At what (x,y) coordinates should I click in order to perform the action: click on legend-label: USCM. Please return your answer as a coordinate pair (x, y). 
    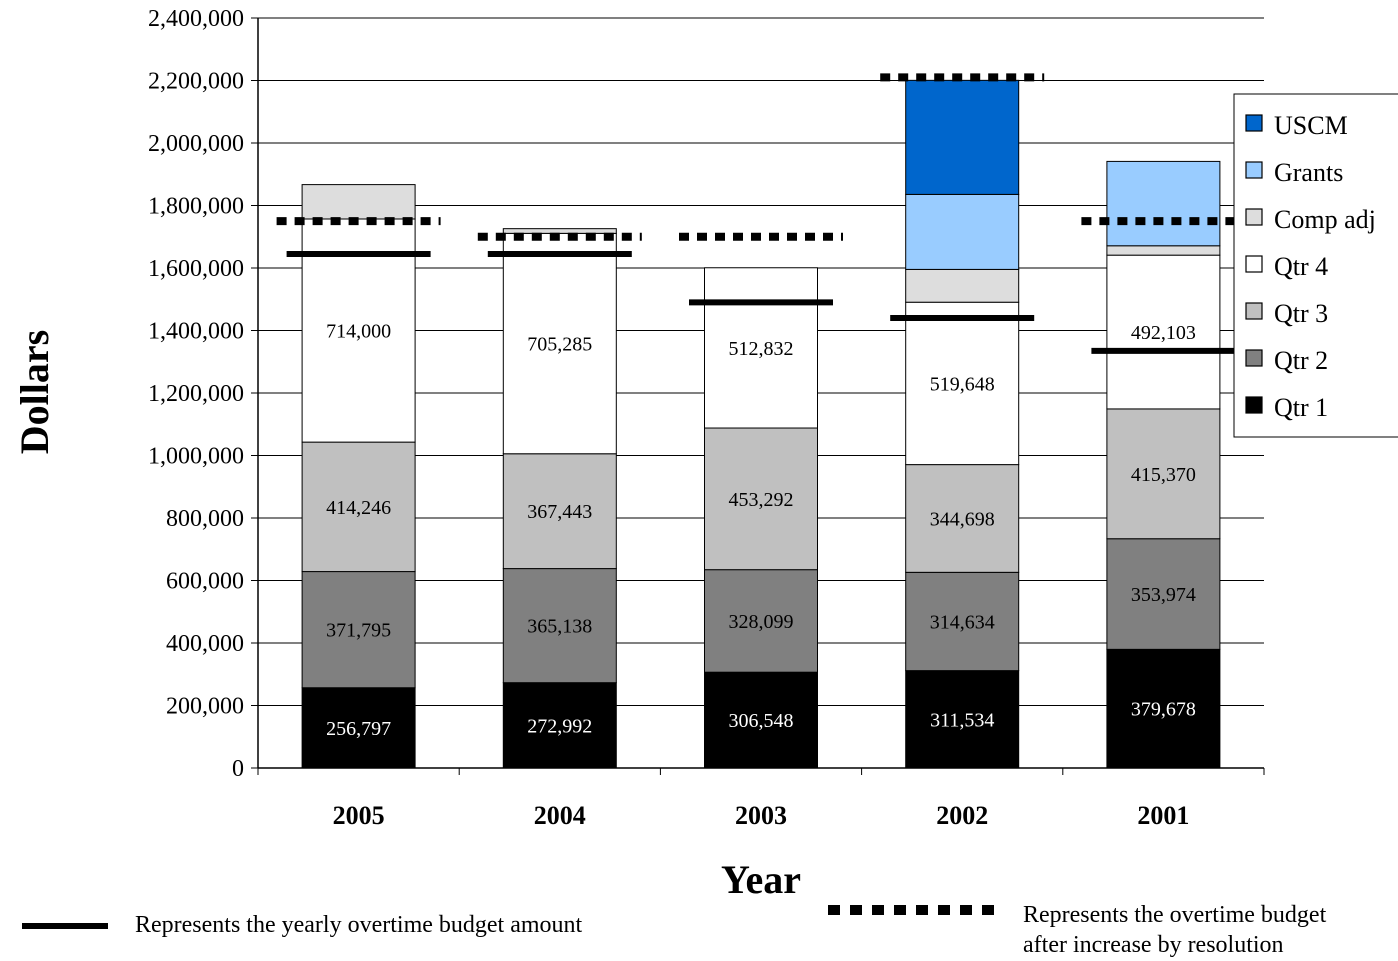
    Looking at the image, I should click on (1311, 125).